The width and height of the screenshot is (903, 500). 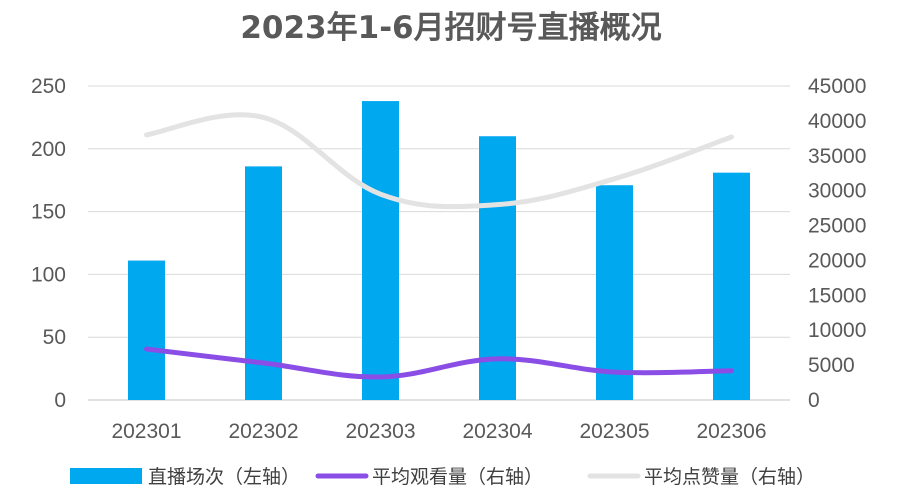 What do you see at coordinates (729, 477) in the screenshot?
I see `legend-label: 平均点赞量（右轴）` at bounding box center [729, 477].